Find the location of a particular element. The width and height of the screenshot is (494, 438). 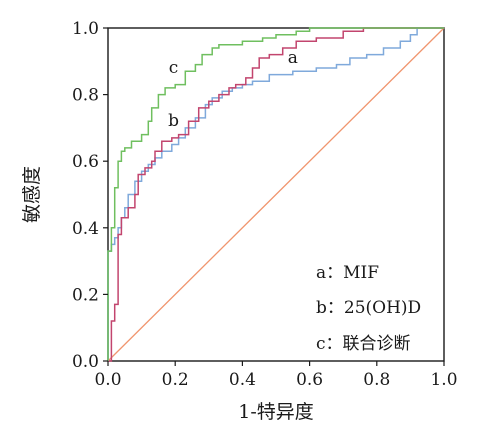

legend-entry-2: b：25(OH)D is located at coordinates (368, 308).